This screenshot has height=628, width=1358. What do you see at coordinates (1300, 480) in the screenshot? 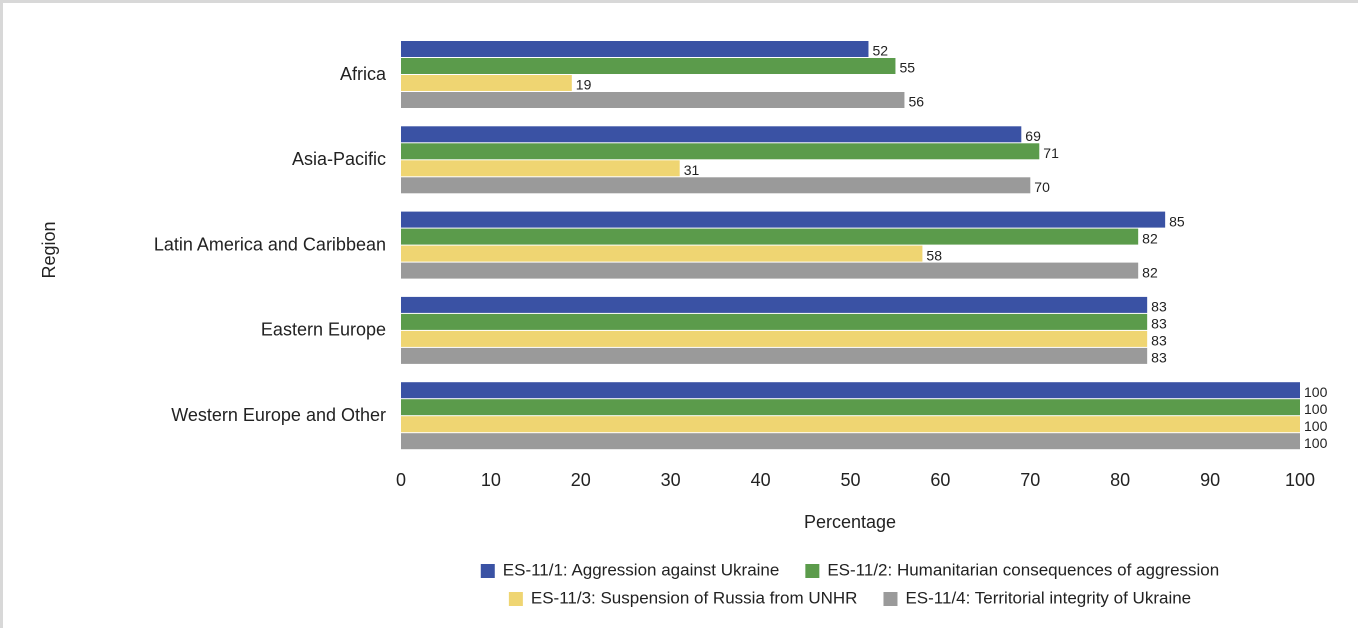
I see `x-tick-label: 100` at bounding box center [1300, 480].